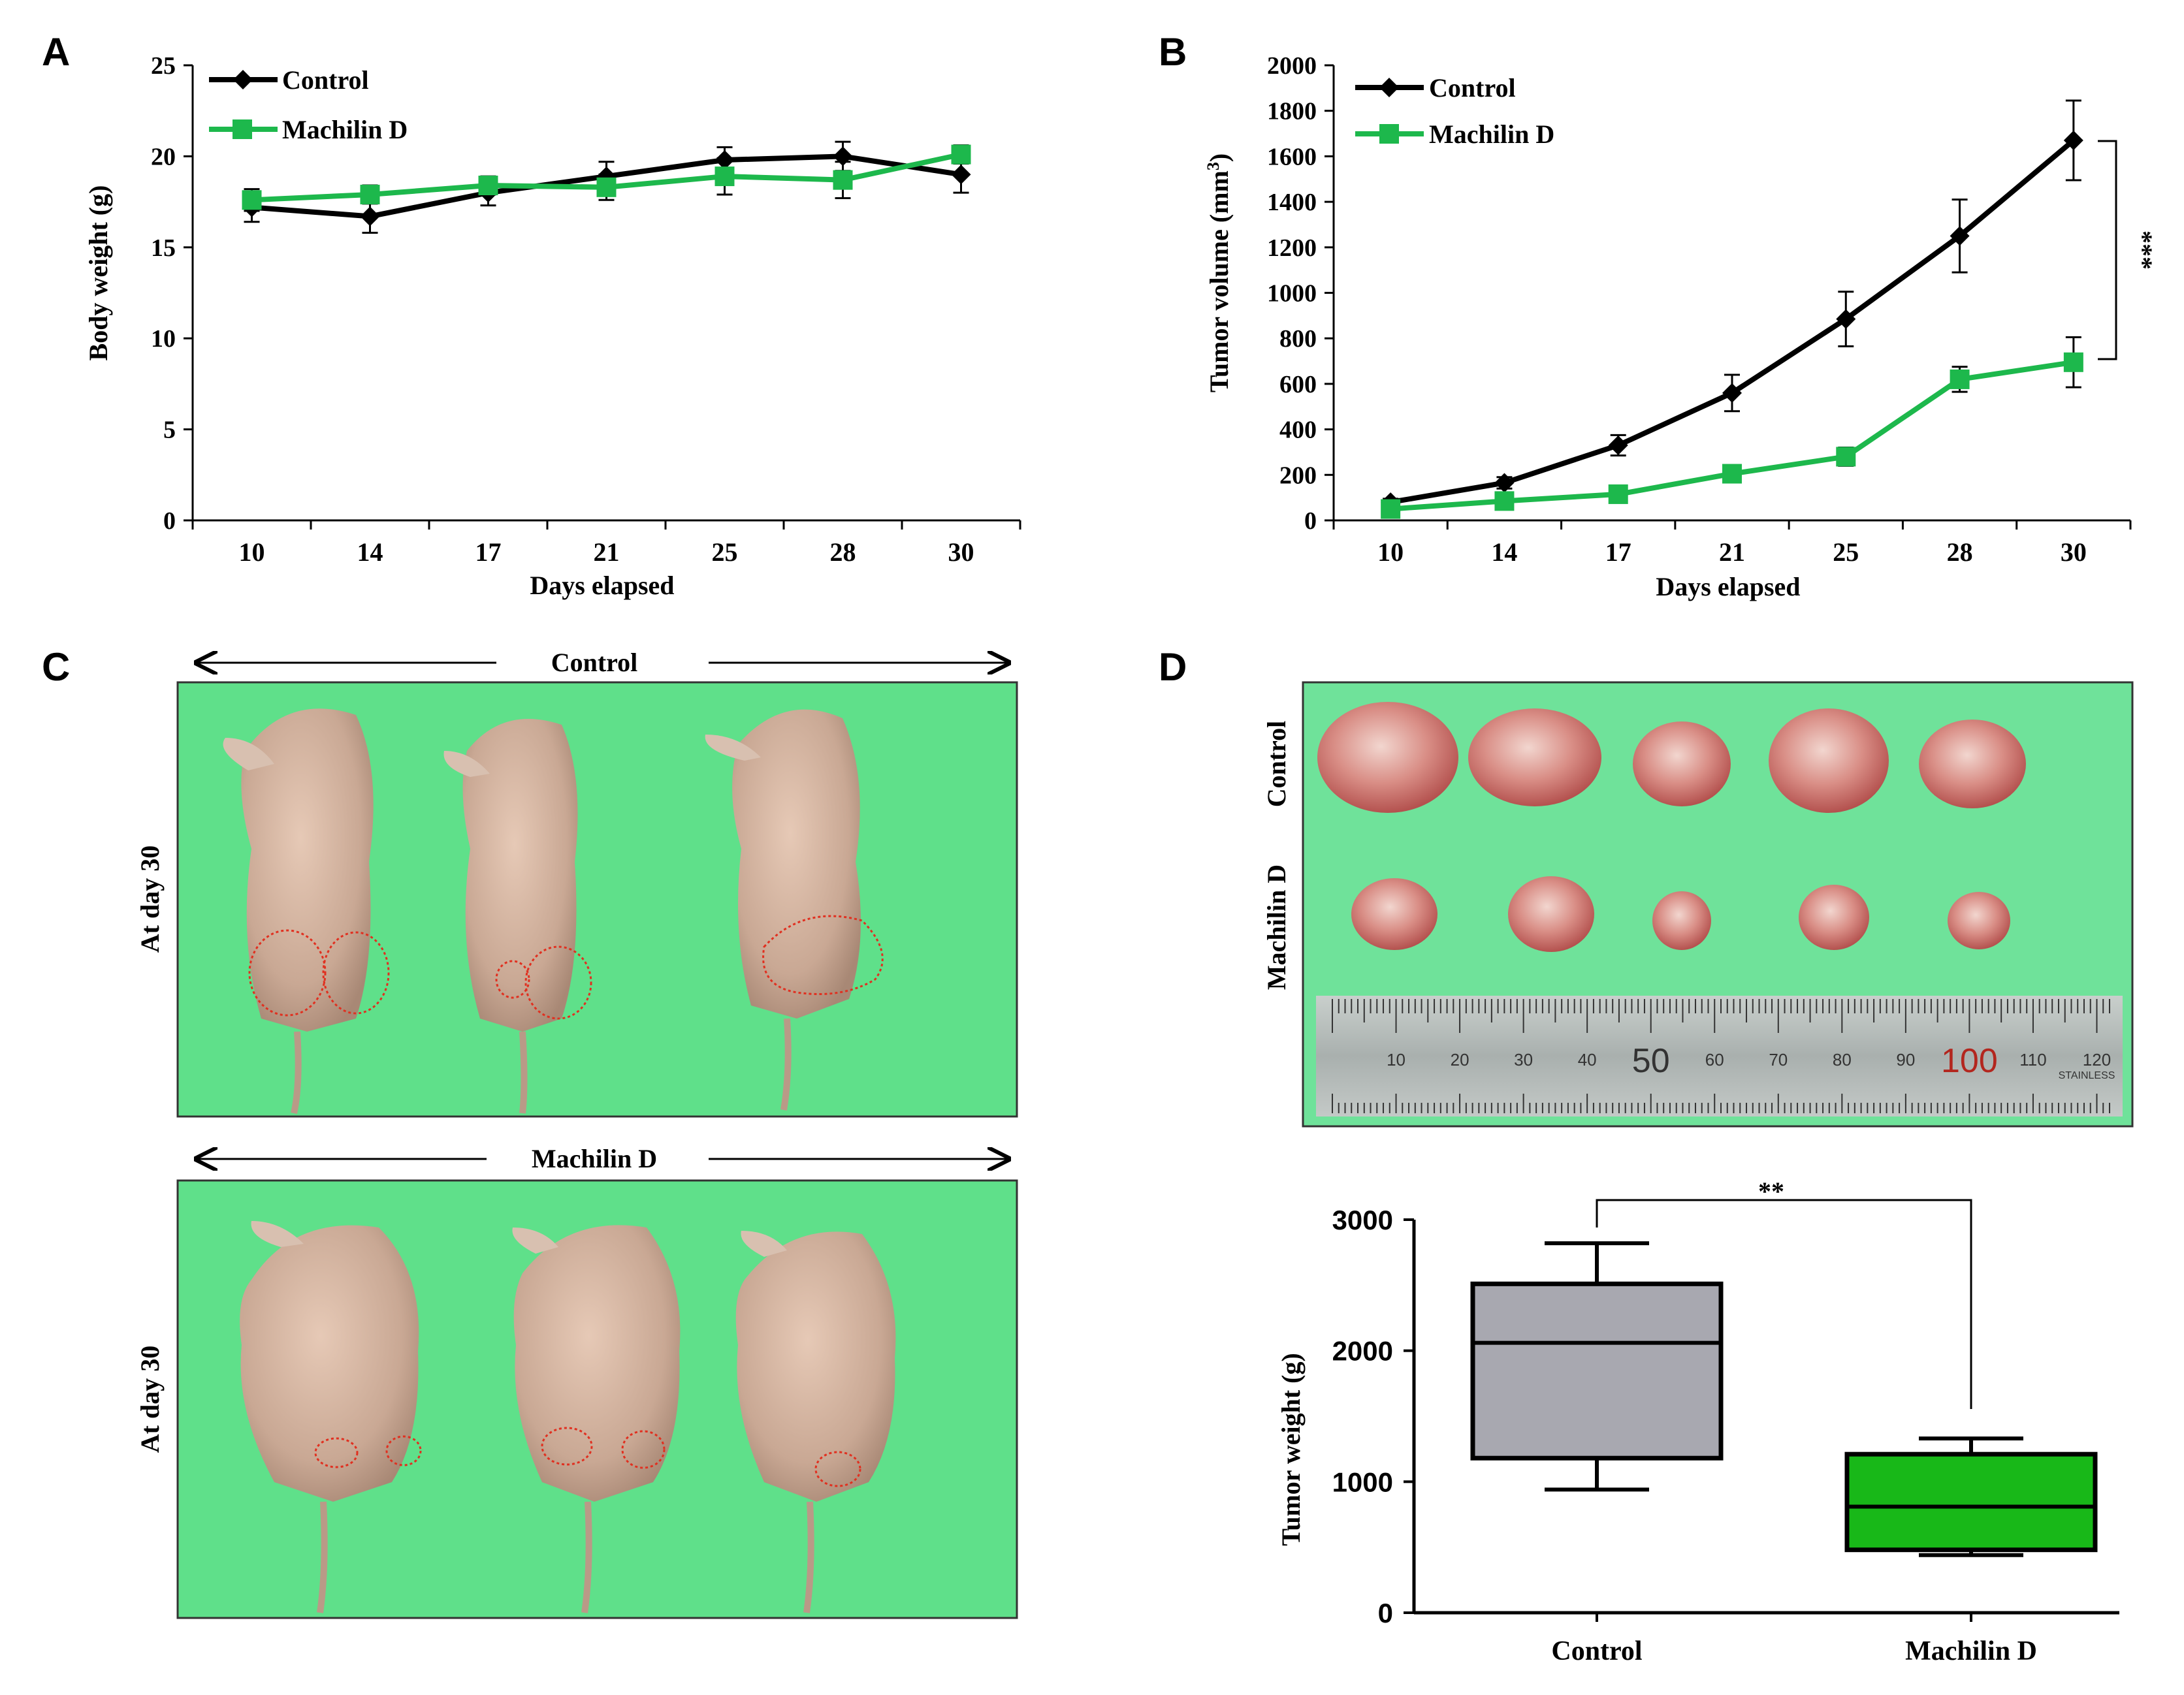  I want to click on photo-machilin-mice, so click(597, 1399).